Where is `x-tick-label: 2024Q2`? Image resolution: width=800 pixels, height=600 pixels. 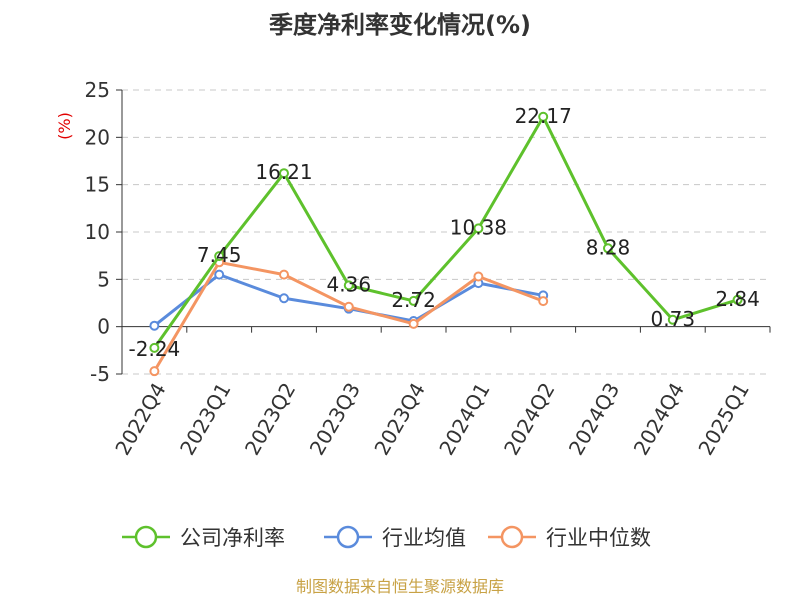 x-tick-label: 2024Q2 is located at coordinates (529, 419).